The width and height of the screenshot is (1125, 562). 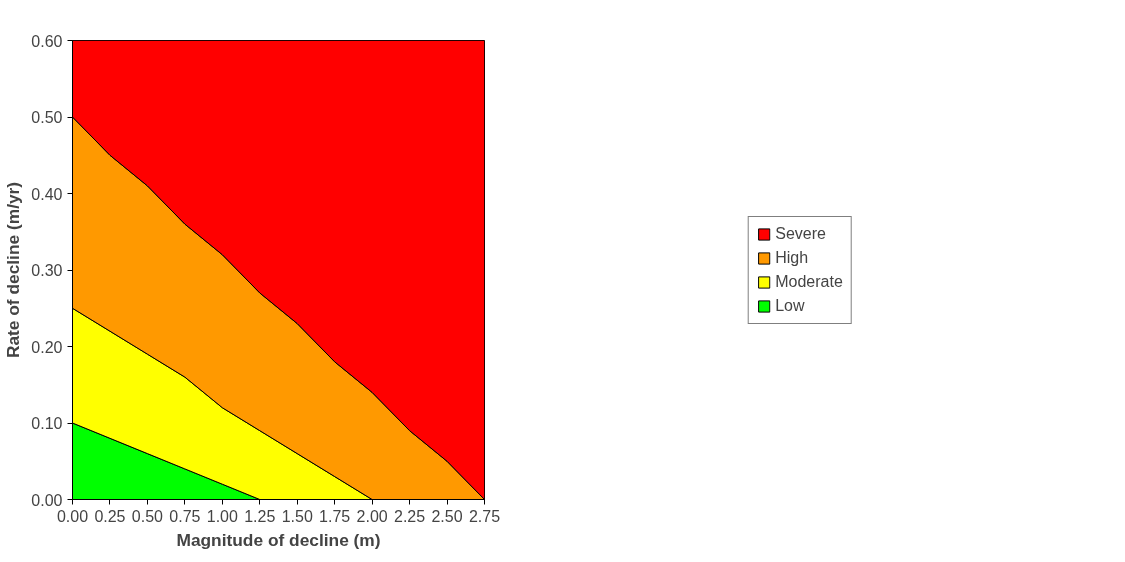 I want to click on y-tick-label: 0.10, so click(x=47, y=423).